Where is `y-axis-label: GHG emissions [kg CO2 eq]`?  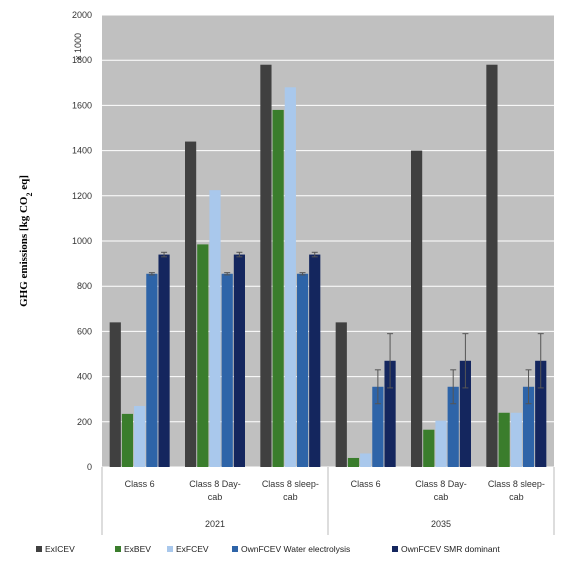
y-axis-label: GHG emissions [kg CO2 eq] is located at coordinates (26, 241).